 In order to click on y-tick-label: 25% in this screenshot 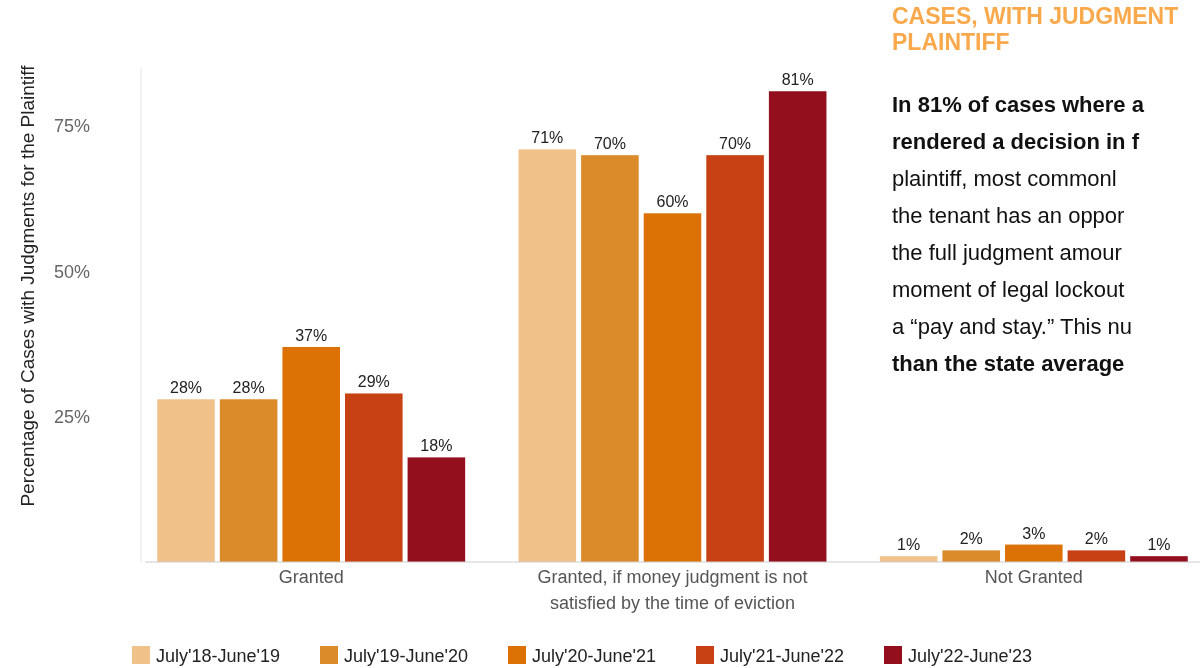, I will do `click(71, 417)`.